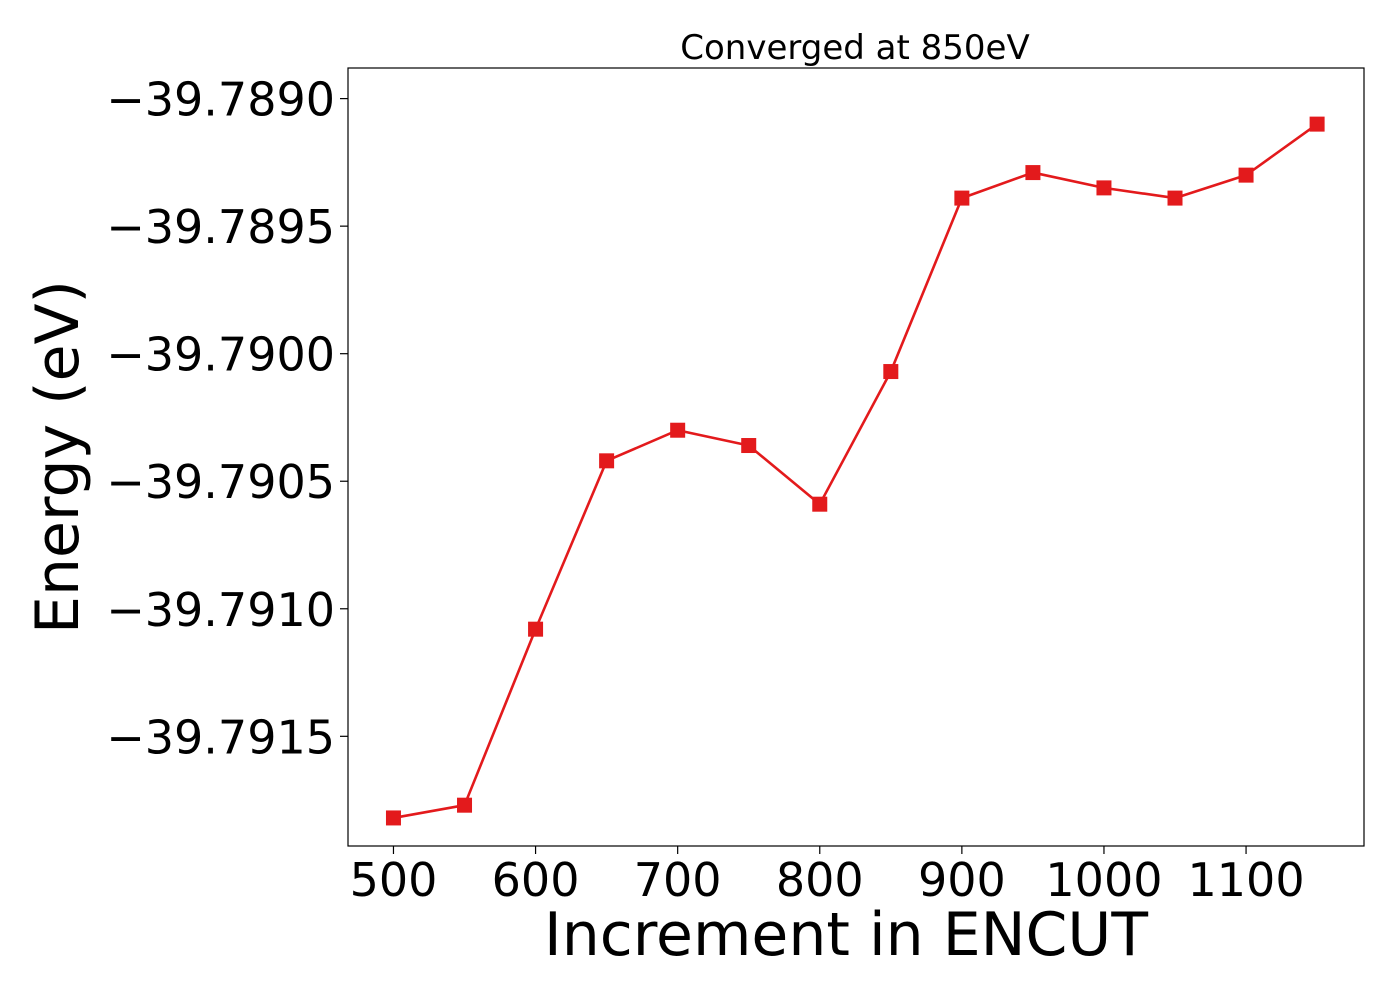 The height and width of the screenshot is (1000, 1400). What do you see at coordinates (220, 355) in the screenshot?
I see `y-tick-label: −39.7900` at bounding box center [220, 355].